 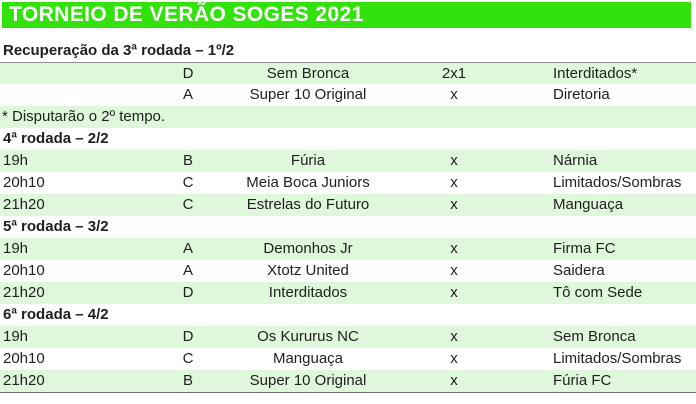 What do you see at coordinates (454, 73) in the screenshot?
I see `match-score: 2x1` at bounding box center [454, 73].